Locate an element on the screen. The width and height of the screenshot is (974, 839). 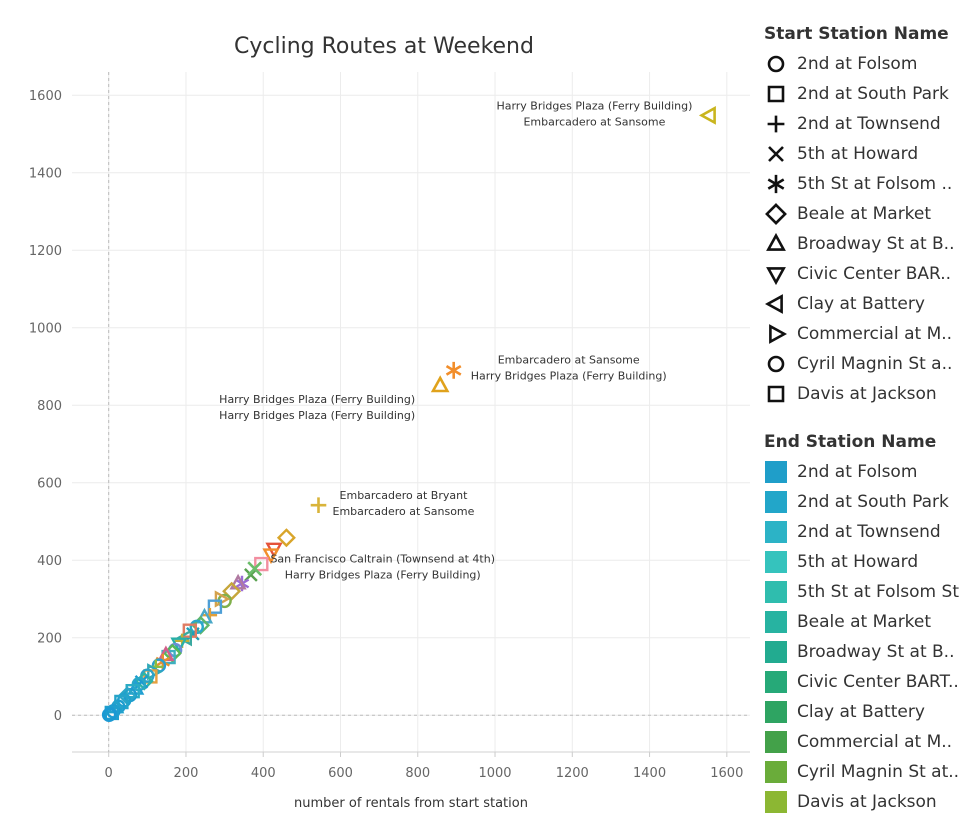
end-legend-item: Cyril Magnin St at.. is located at coordinates (869, 772).